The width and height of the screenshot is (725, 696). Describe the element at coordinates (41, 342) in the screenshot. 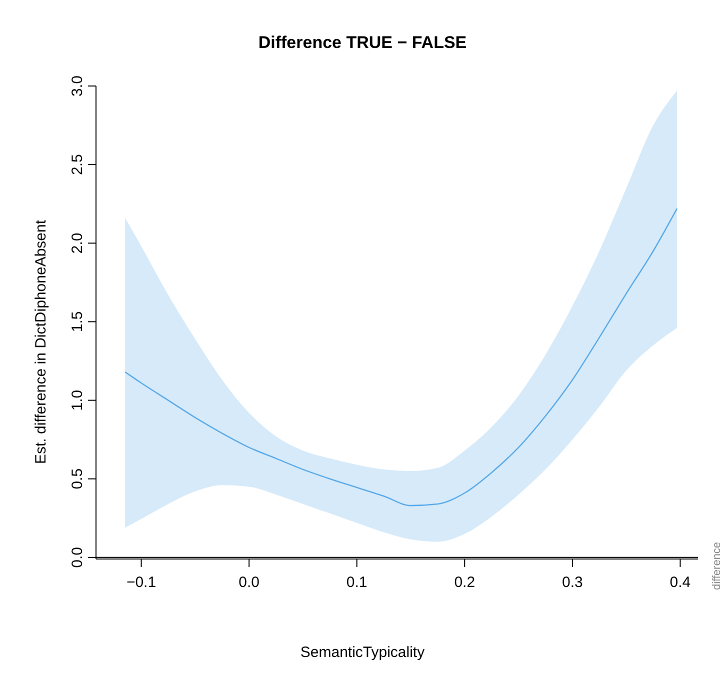

I see `y-axis-title: Est. difference in DictDiphoneAbsent` at that location.